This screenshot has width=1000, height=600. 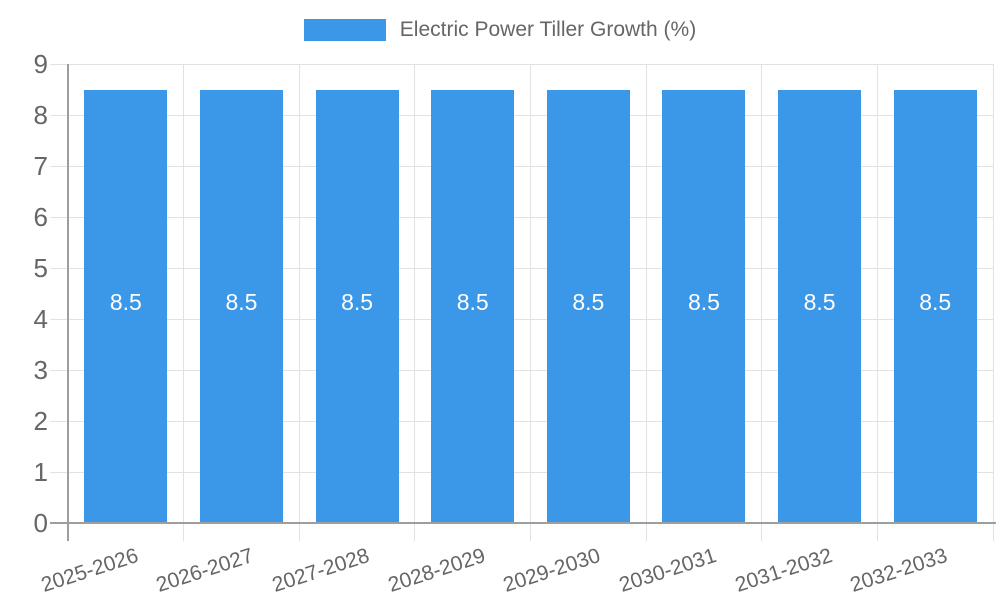 What do you see at coordinates (40, 421) in the screenshot?
I see `y-tick-label: 2` at bounding box center [40, 421].